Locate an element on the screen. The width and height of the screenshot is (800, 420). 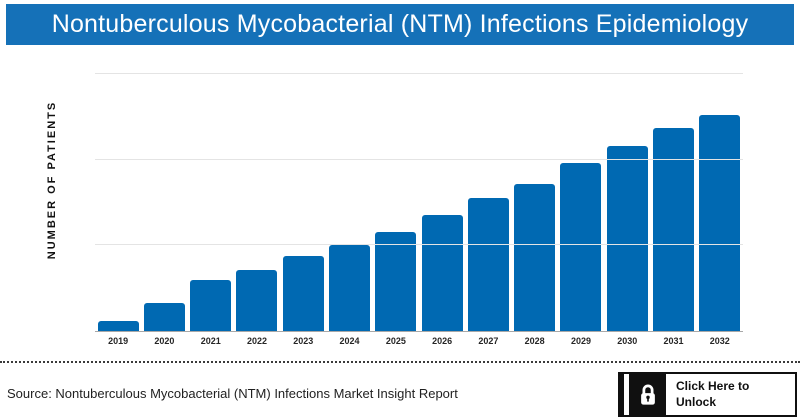
bar-2020 is located at coordinates (164, 317).